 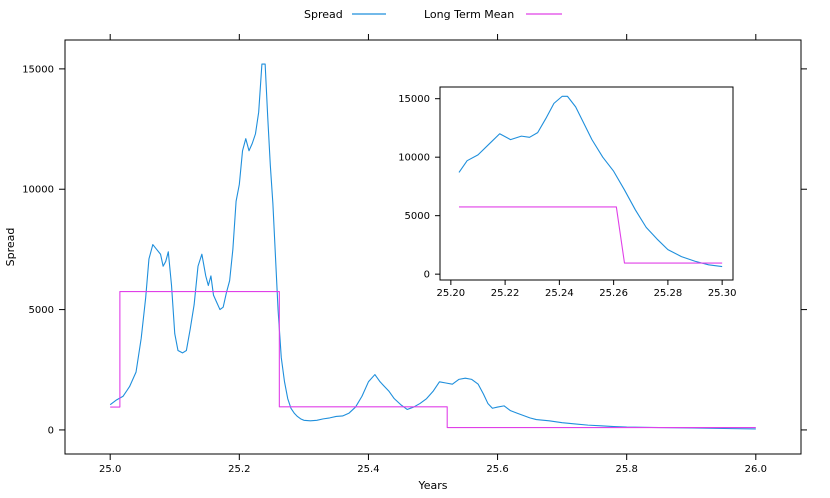 What do you see at coordinates (10, 247) in the screenshot?
I see `main-y-axis-title: Spread` at bounding box center [10, 247].